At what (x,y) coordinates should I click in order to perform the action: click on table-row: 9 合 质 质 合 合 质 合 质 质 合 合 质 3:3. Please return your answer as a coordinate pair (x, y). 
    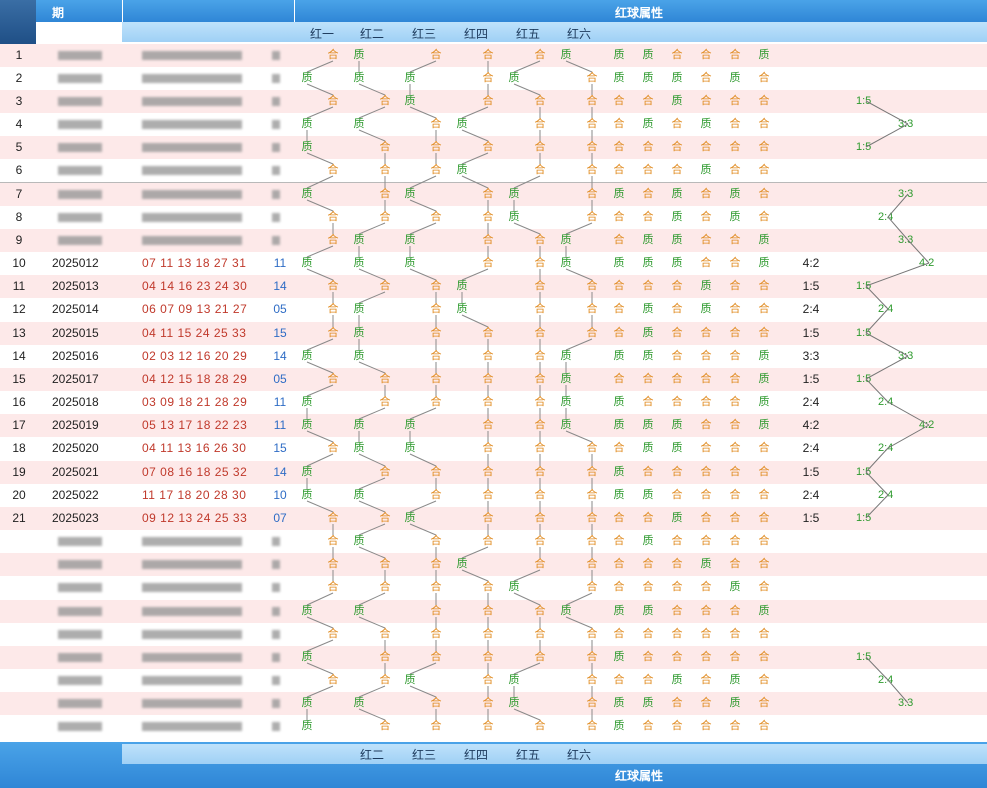
    Looking at the image, I should click on (493, 240).